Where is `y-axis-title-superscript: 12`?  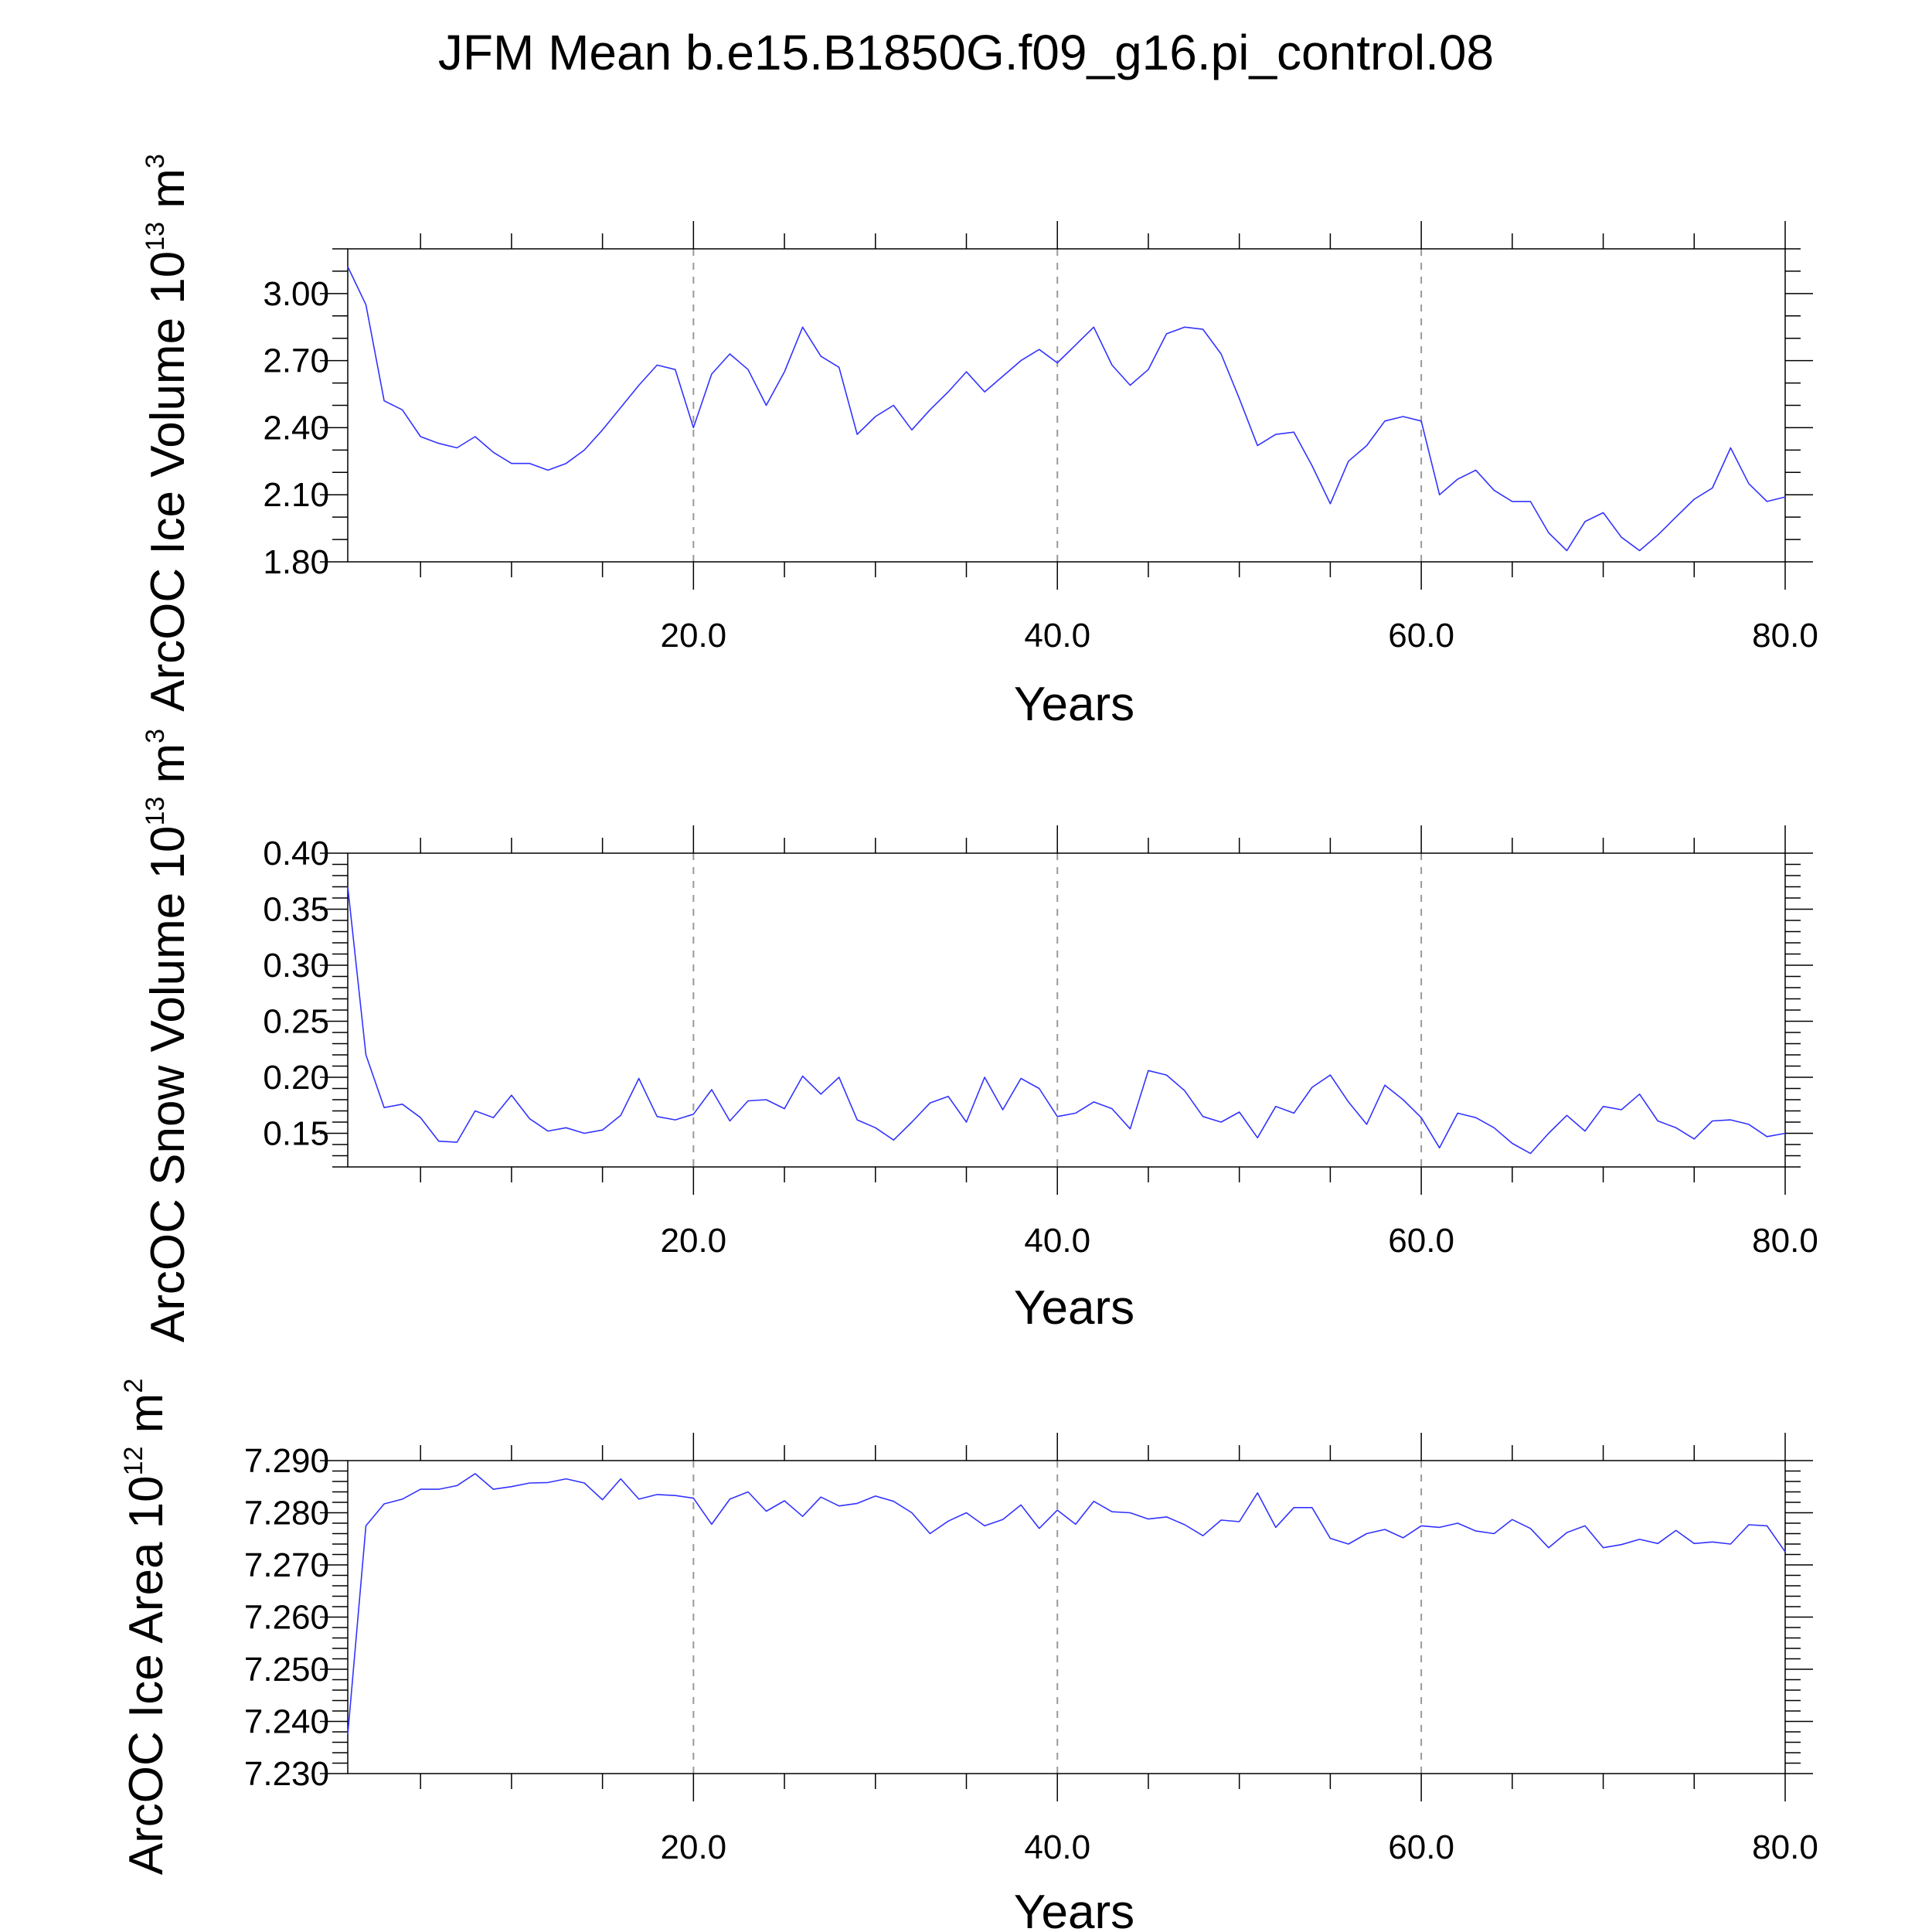 y-axis-title-superscript: 12 is located at coordinates (134, 1461).